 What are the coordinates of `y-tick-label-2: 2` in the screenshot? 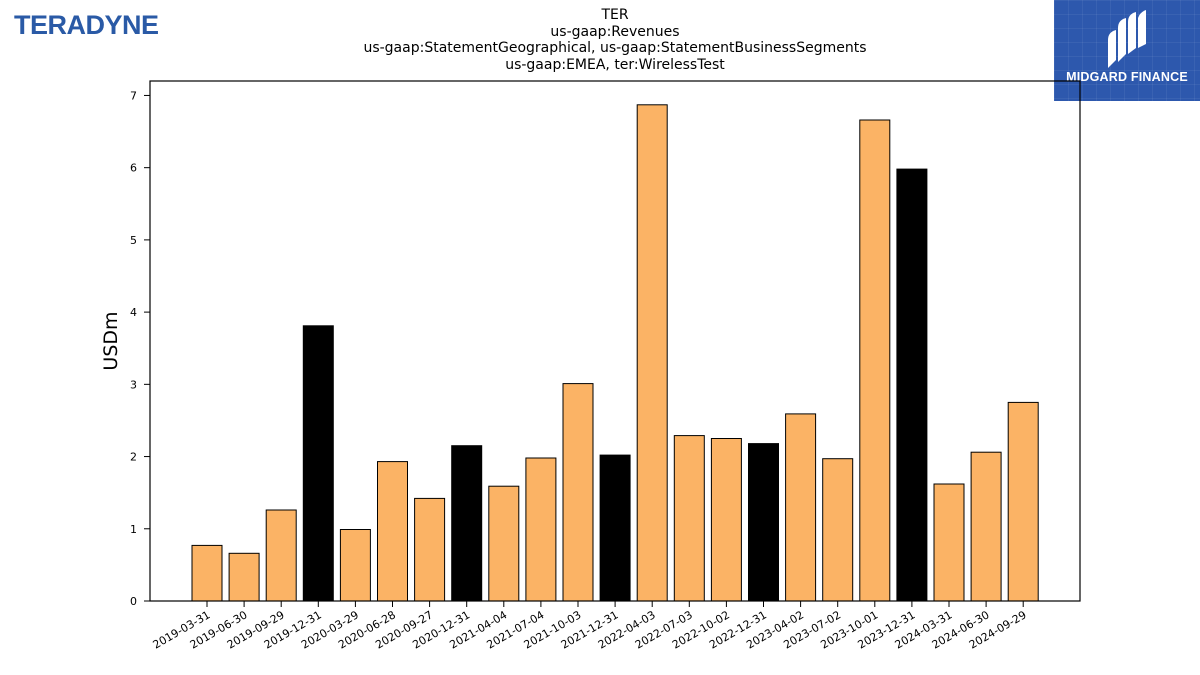 It's located at (133, 457).